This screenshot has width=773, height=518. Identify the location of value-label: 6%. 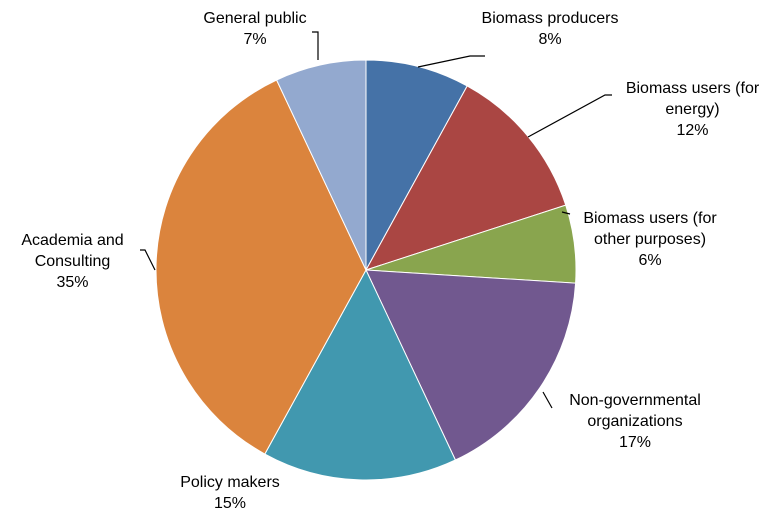
(650, 260).